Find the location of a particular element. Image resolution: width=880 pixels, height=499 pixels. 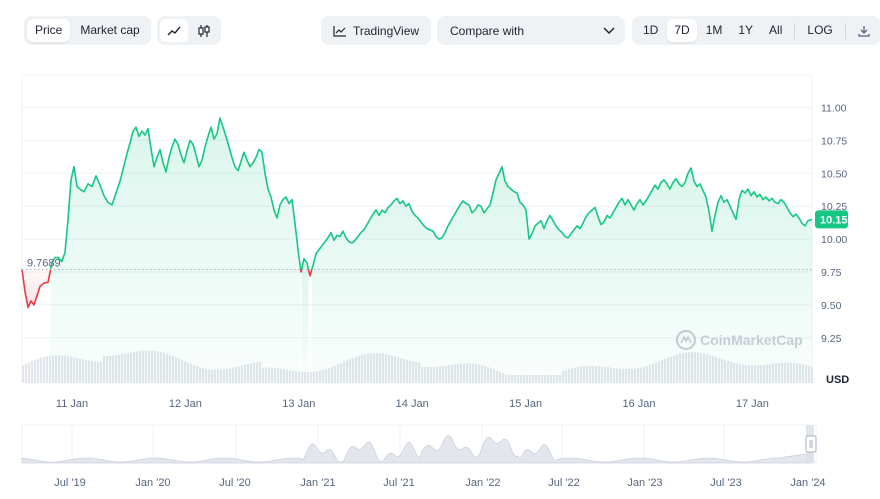

current-price-label: 10.15 is located at coordinates (834, 220).